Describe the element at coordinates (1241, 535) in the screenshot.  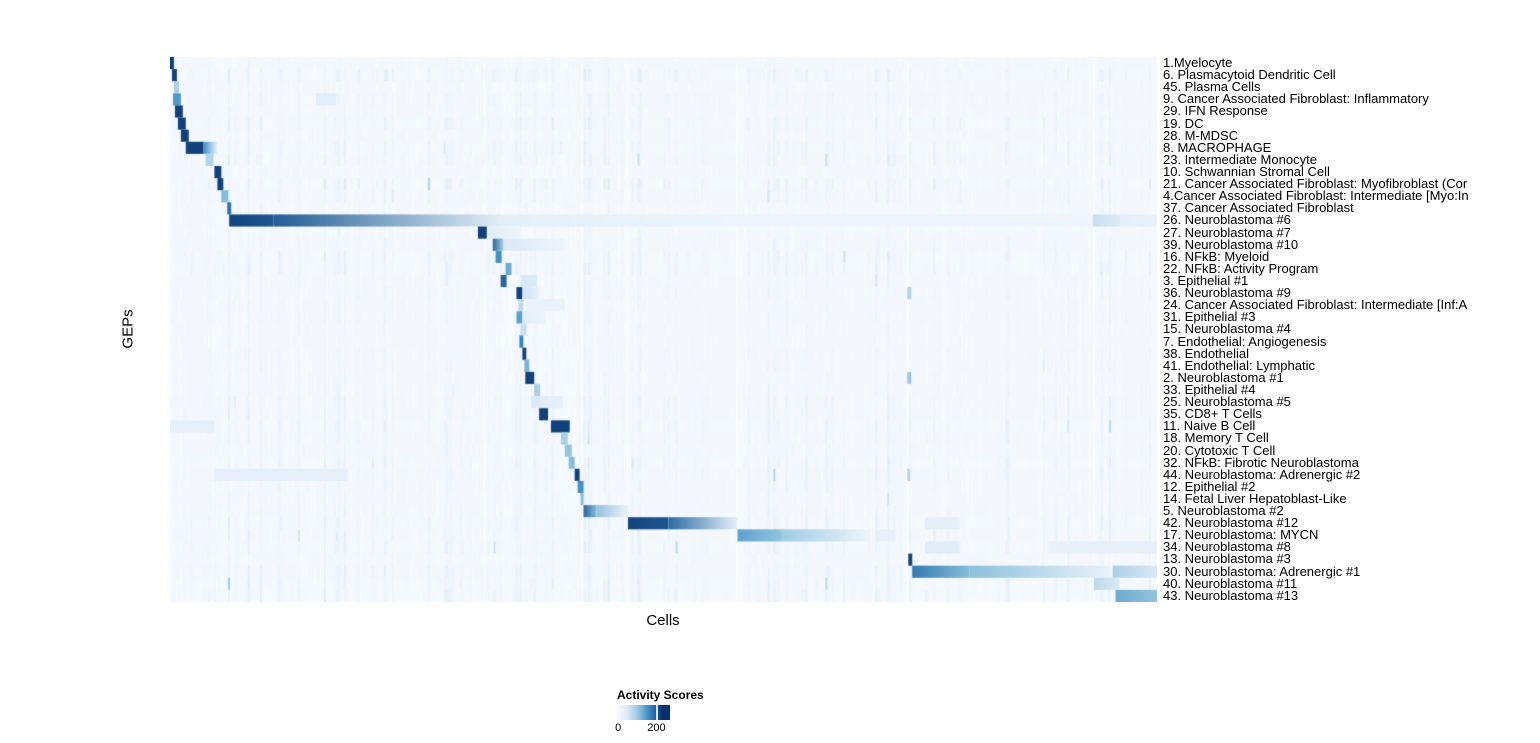
I see `gep-label: 17. Neuroblastoma: MYCN` at that location.